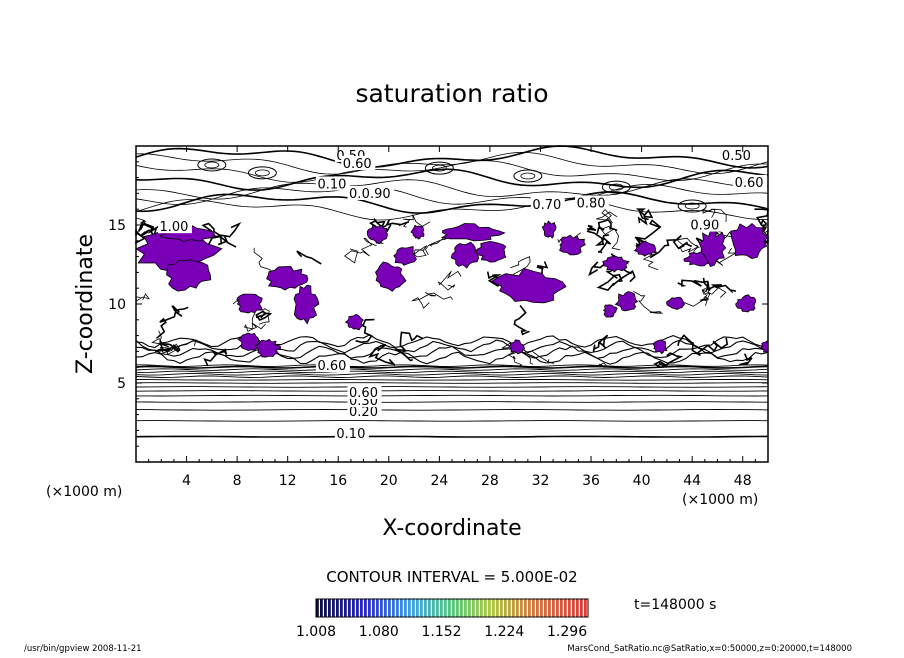 The image size is (904, 658). Describe the element at coordinates (117, 305) in the screenshot. I see `y-tick-label: 10` at that location.